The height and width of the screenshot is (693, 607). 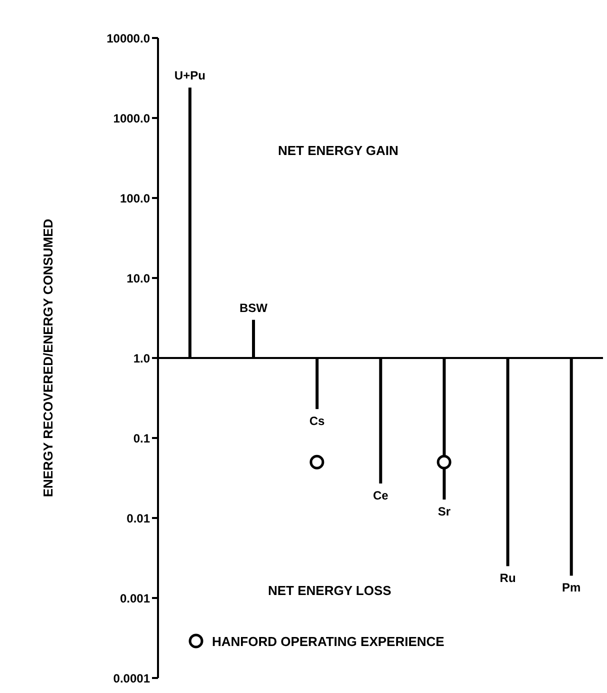 What do you see at coordinates (135, 598) in the screenshot?
I see `y-tick-label: 0.001` at bounding box center [135, 598].